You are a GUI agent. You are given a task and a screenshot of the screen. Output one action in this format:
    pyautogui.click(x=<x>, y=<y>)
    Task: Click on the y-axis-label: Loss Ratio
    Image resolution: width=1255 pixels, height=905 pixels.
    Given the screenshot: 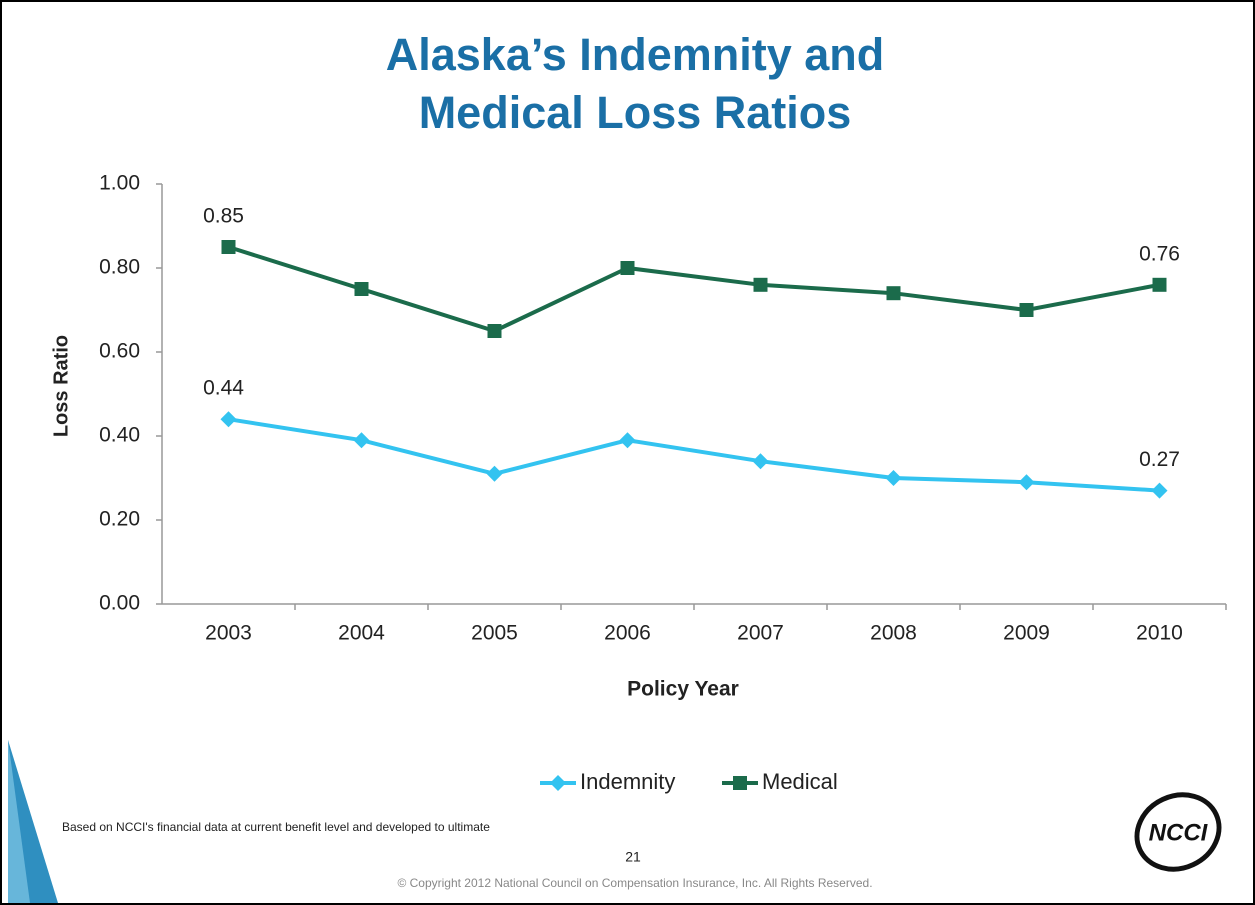 What is the action you would take?
    pyautogui.click(x=61, y=386)
    